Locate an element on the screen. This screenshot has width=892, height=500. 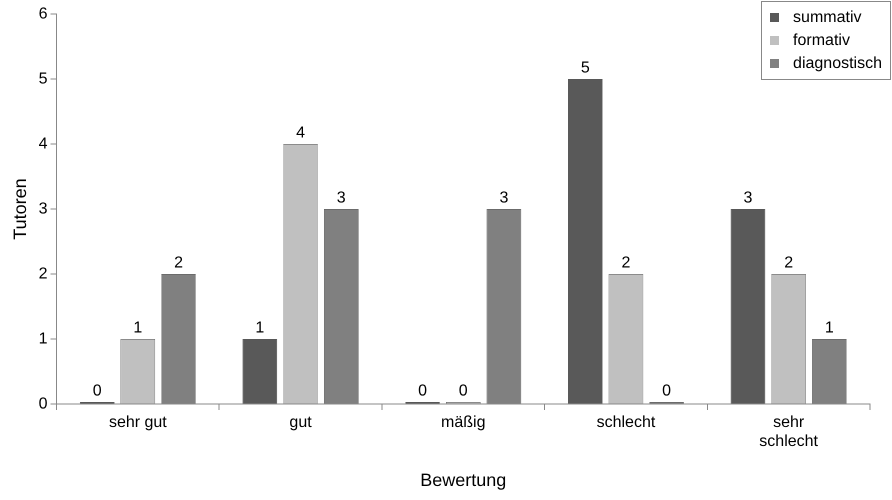
legend-label: summativ is located at coordinates (827, 17).